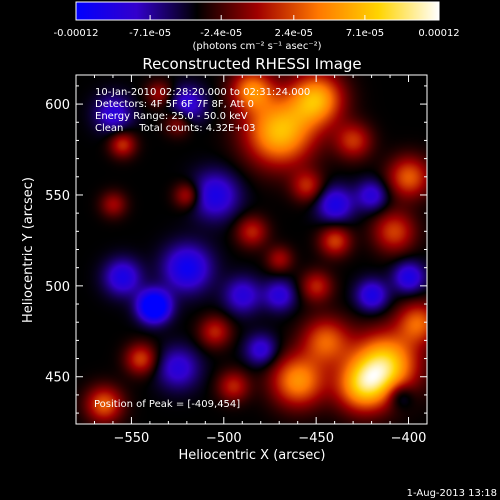 Image resolution: width=500 pixels, height=500 pixels. I want to click on info-time-range: 10-Jan-2010 02:28:20.000 to 02:31:24.000, so click(202, 92).